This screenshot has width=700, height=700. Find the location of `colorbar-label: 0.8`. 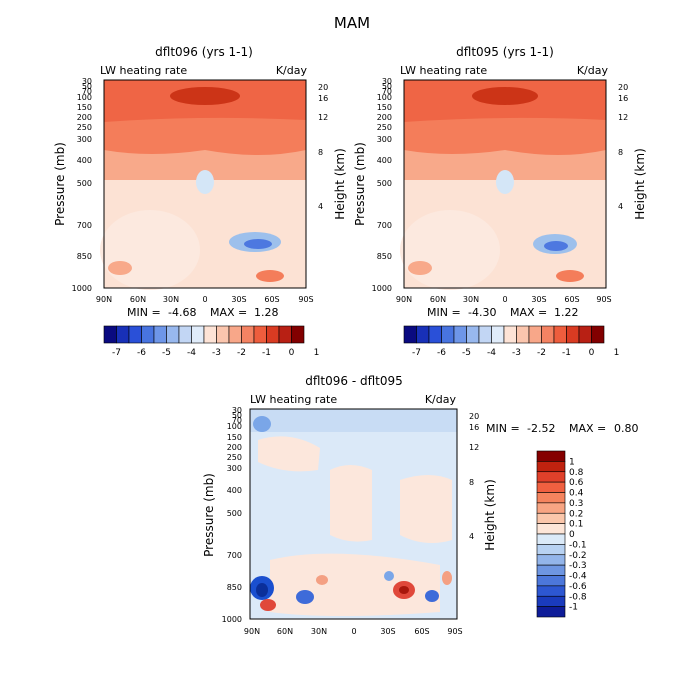

colorbar-label: 0.8 is located at coordinates (576, 473).